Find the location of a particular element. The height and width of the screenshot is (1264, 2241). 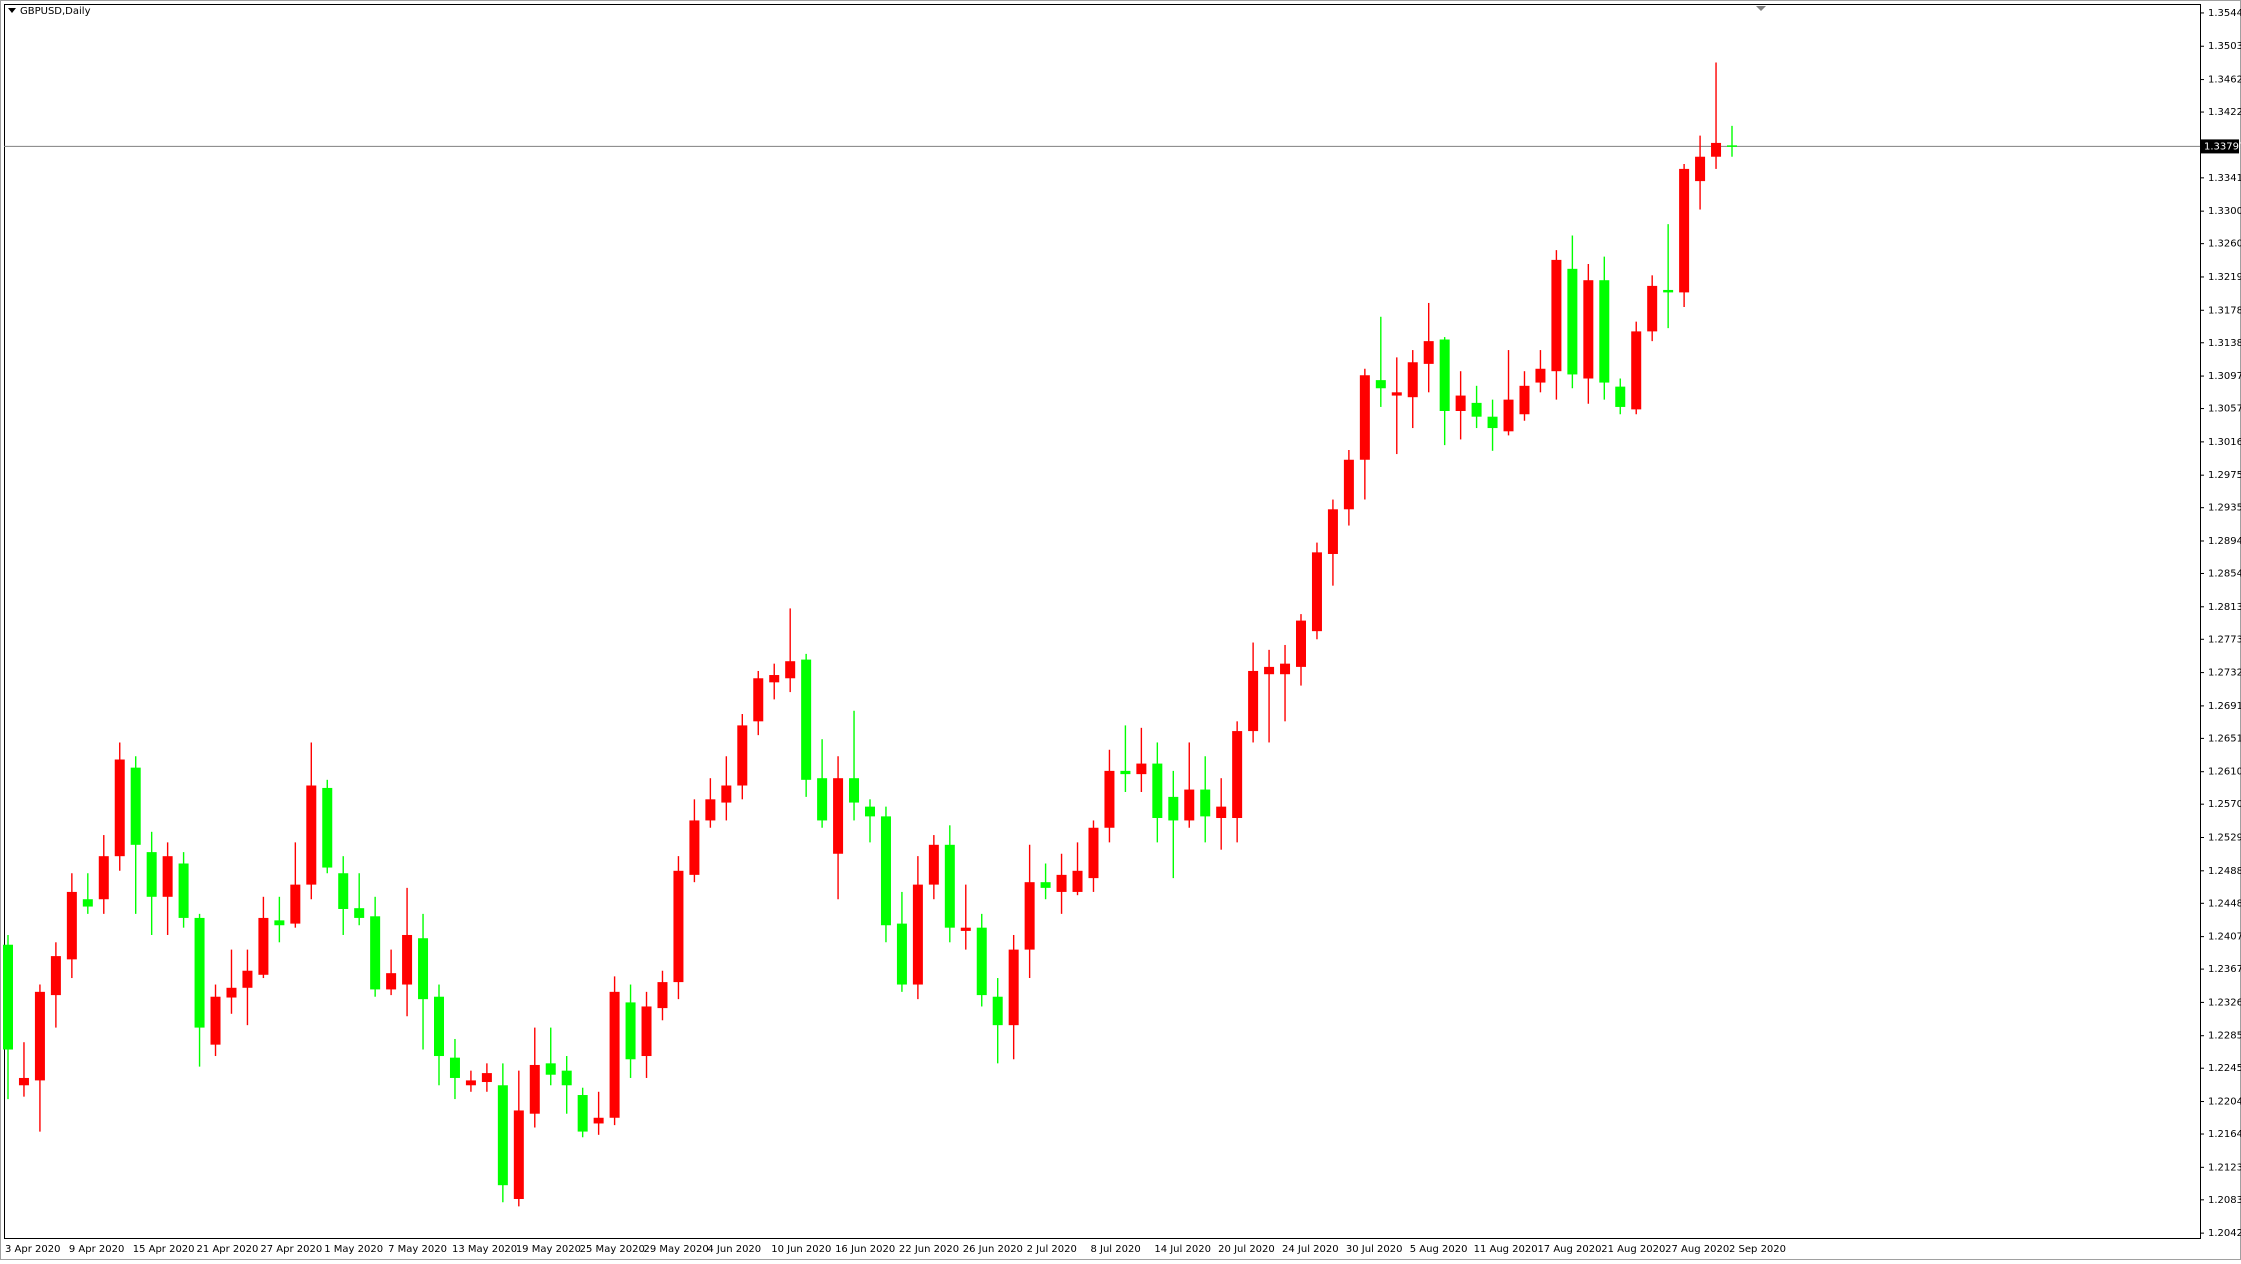

x-tick-label: 21 Aug 2020 is located at coordinates (1633, 1249).